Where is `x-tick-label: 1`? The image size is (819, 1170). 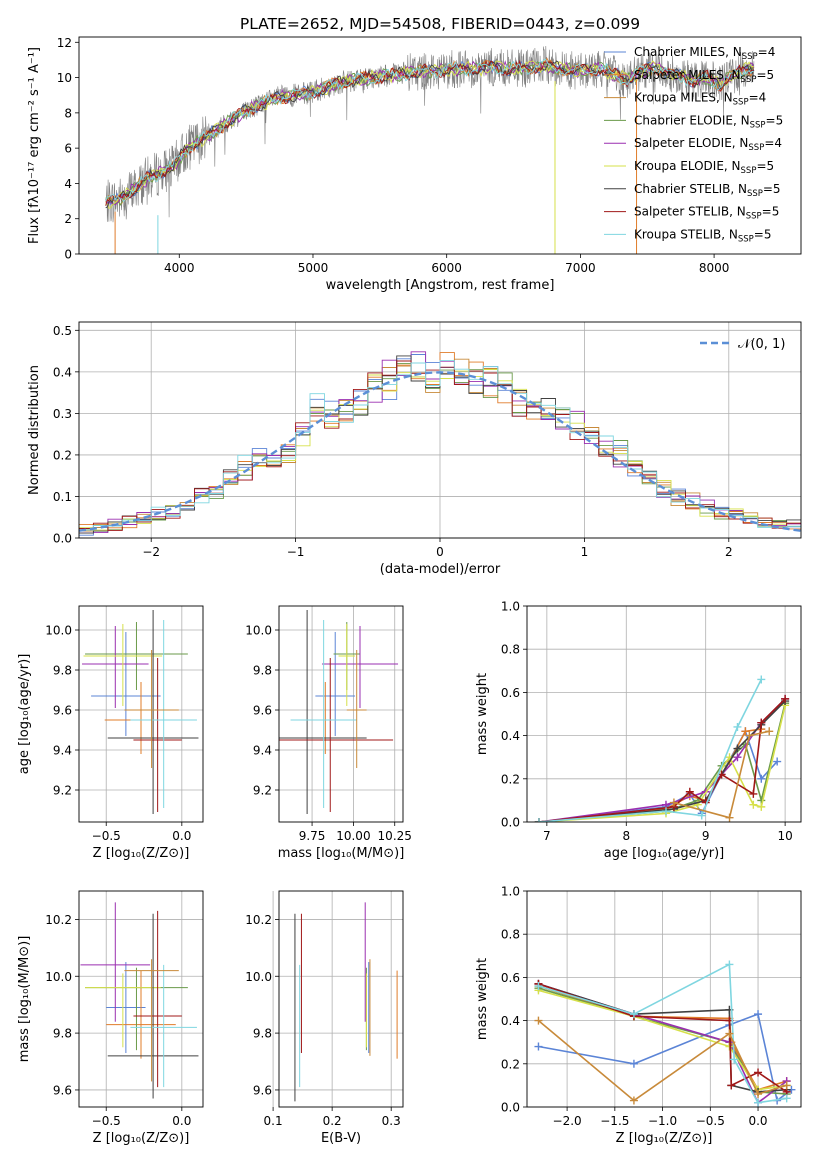 x-tick-label: 1 is located at coordinates (585, 552).